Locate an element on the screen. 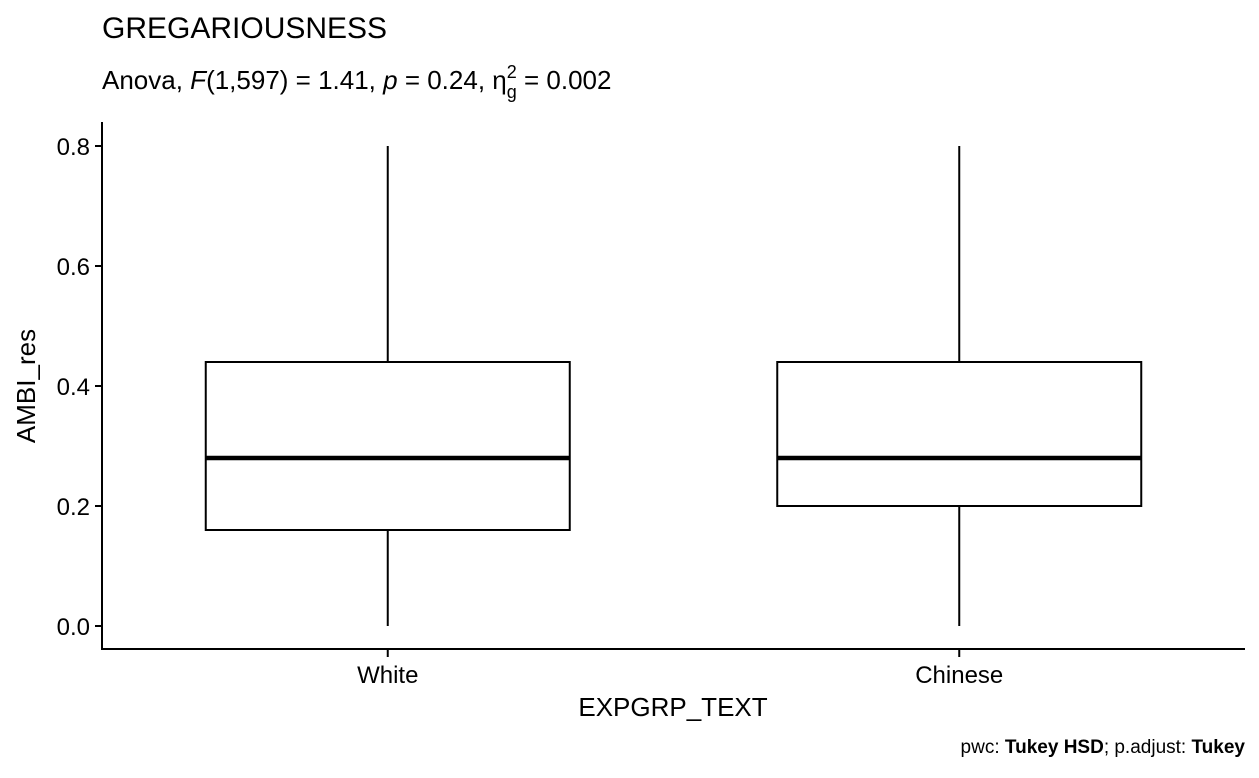 This screenshot has width=1259, height=778. y-ticks: 0.0 0.2 0.4 0.6 0.8 is located at coordinates (79, 387).